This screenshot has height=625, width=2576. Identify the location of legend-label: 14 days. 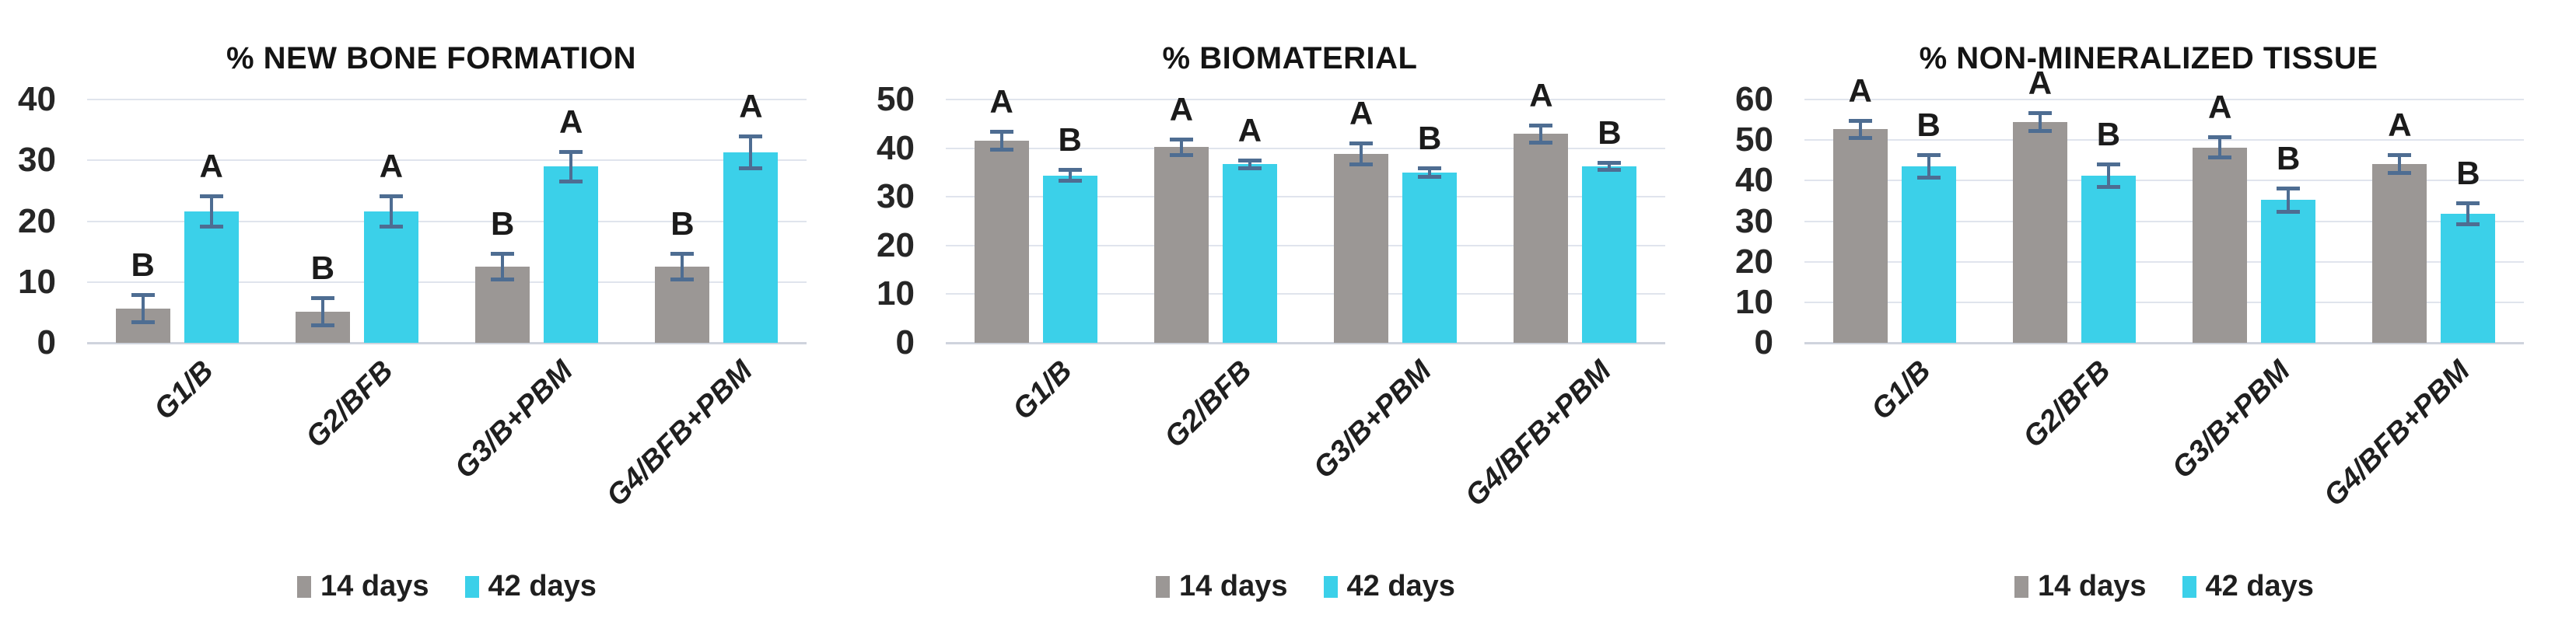
(375, 586).